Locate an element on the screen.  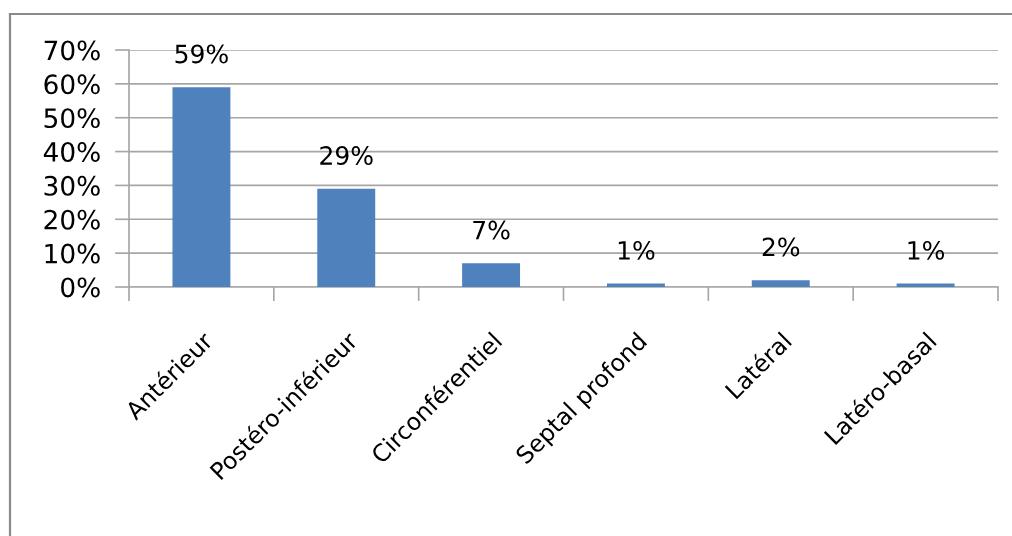
data-label: 59% is located at coordinates (201, 54).